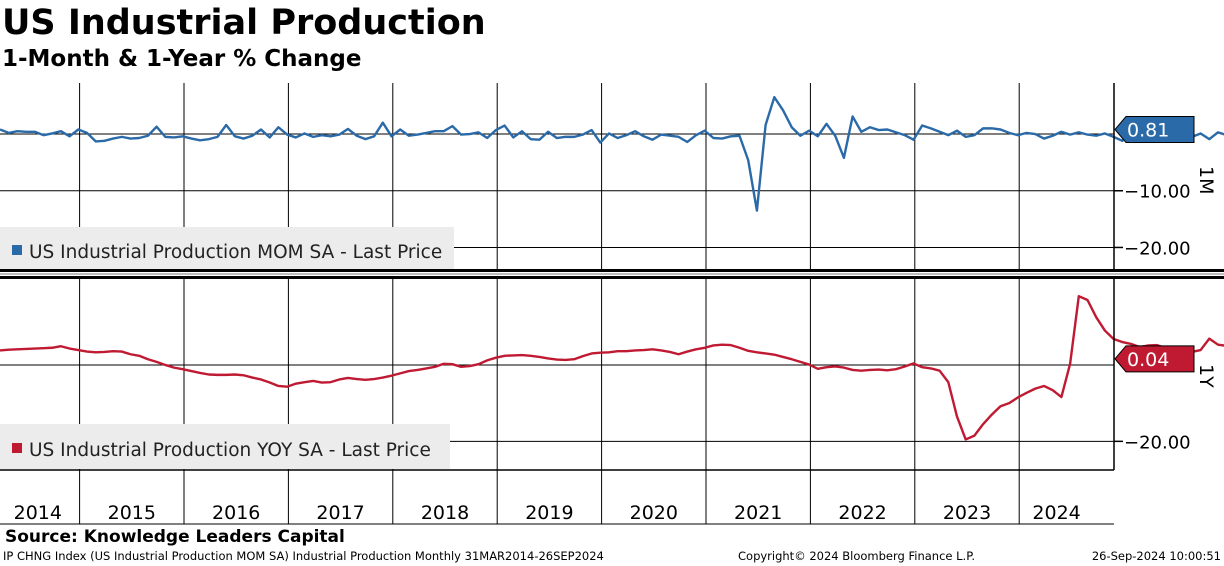 The image size is (1224, 566). Describe the element at coordinates (244, 23) in the screenshot. I see `chart-title: US Industrial Production` at that location.